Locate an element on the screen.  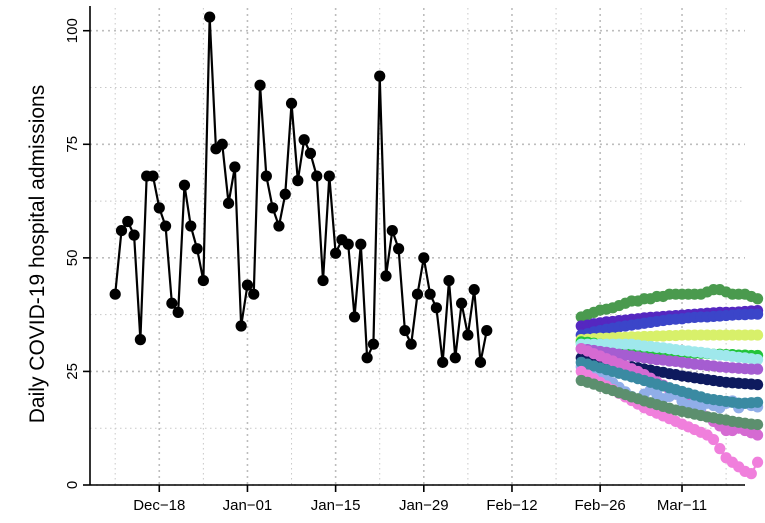
y-tick-label: 75 is located at coordinates (72, 144).